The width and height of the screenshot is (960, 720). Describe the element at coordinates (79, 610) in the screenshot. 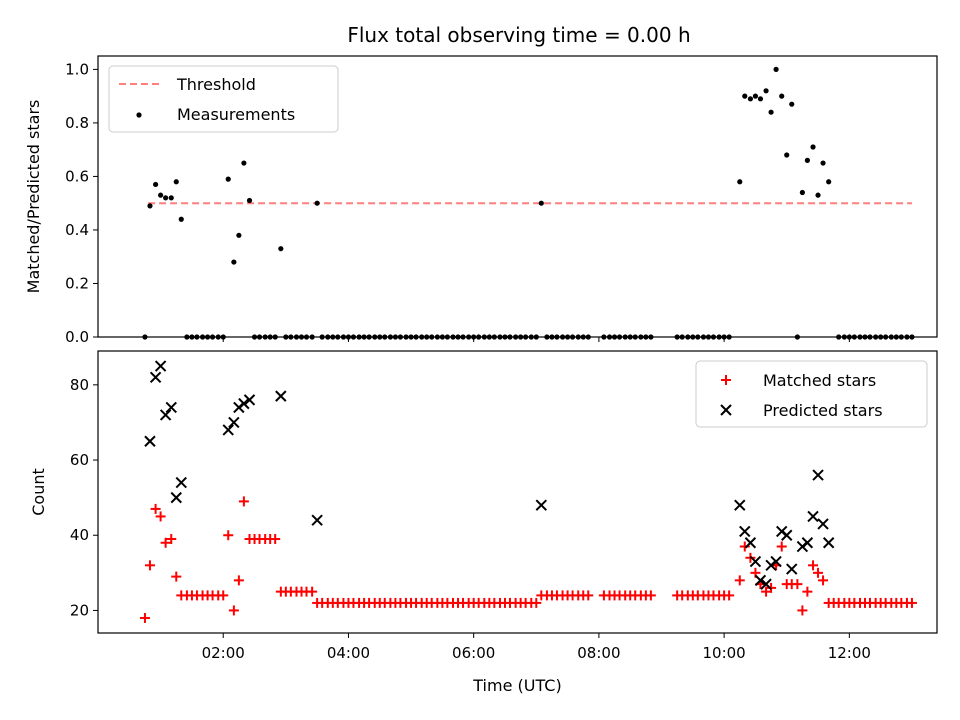

I see `y-tick-label: 20` at that location.